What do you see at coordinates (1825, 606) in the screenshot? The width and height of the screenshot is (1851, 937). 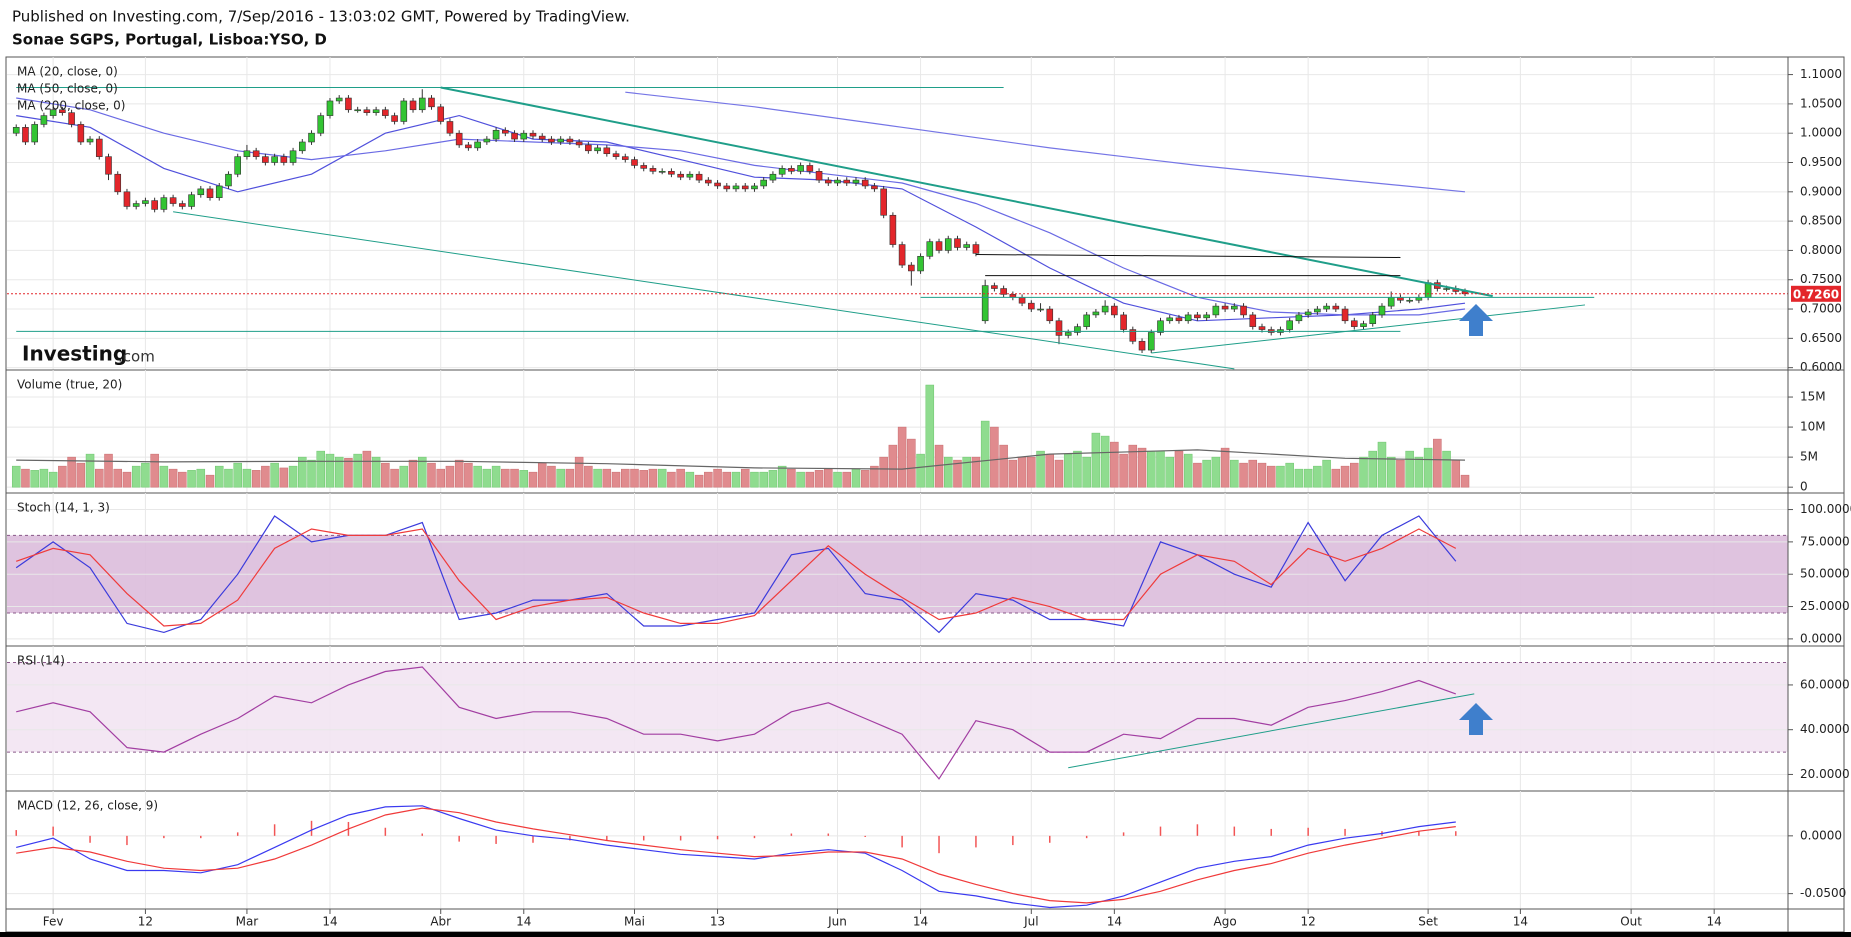 I see `y-tick-label: 25.0000` at bounding box center [1825, 606].